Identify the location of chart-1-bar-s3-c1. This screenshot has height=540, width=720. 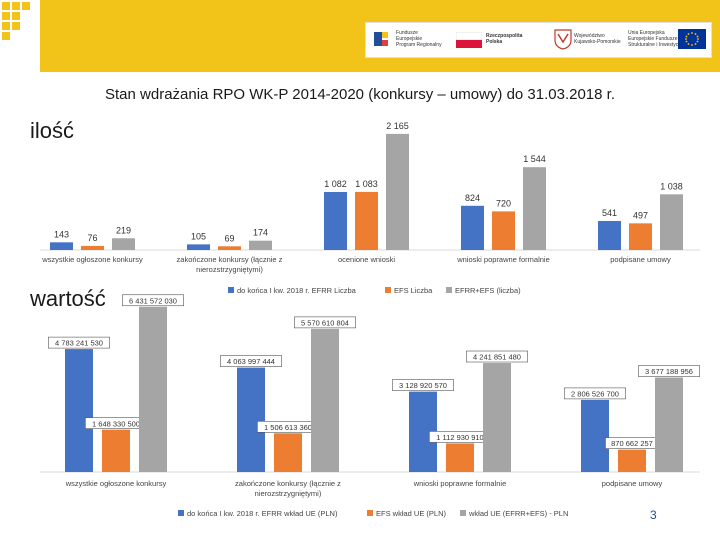
(123, 244).